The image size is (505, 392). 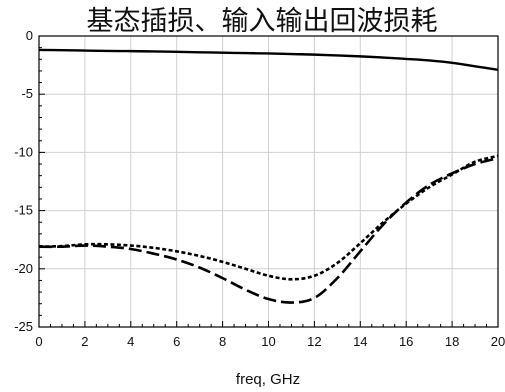 What do you see at coordinates (130, 341) in the screenshot?
I see `x-tick-label: 4` at bounding box center [130, 341].